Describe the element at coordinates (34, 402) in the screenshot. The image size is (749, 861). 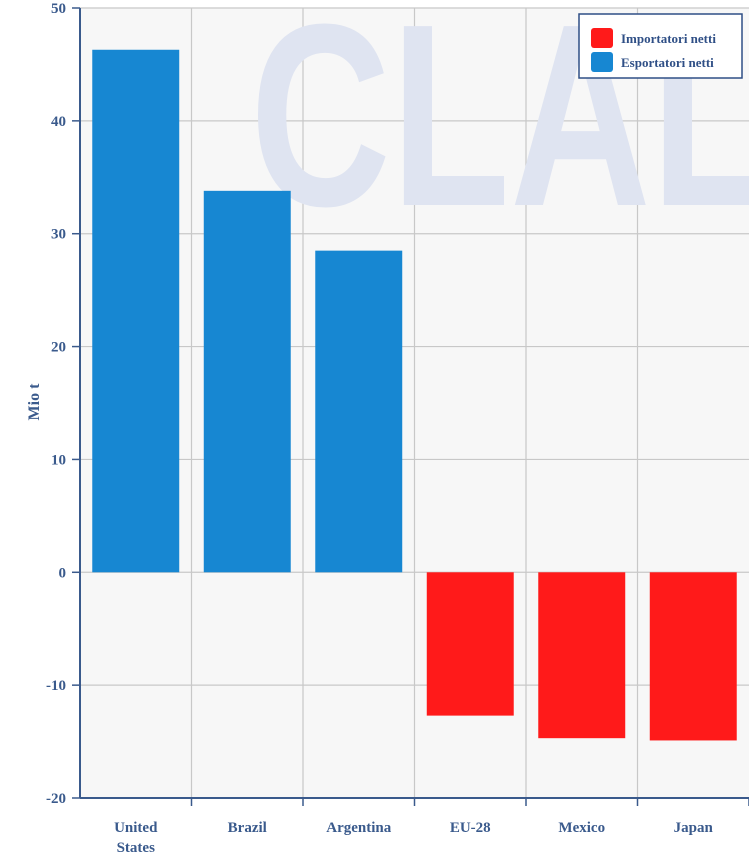
I see `y-axis-label: Mio t` at that location.